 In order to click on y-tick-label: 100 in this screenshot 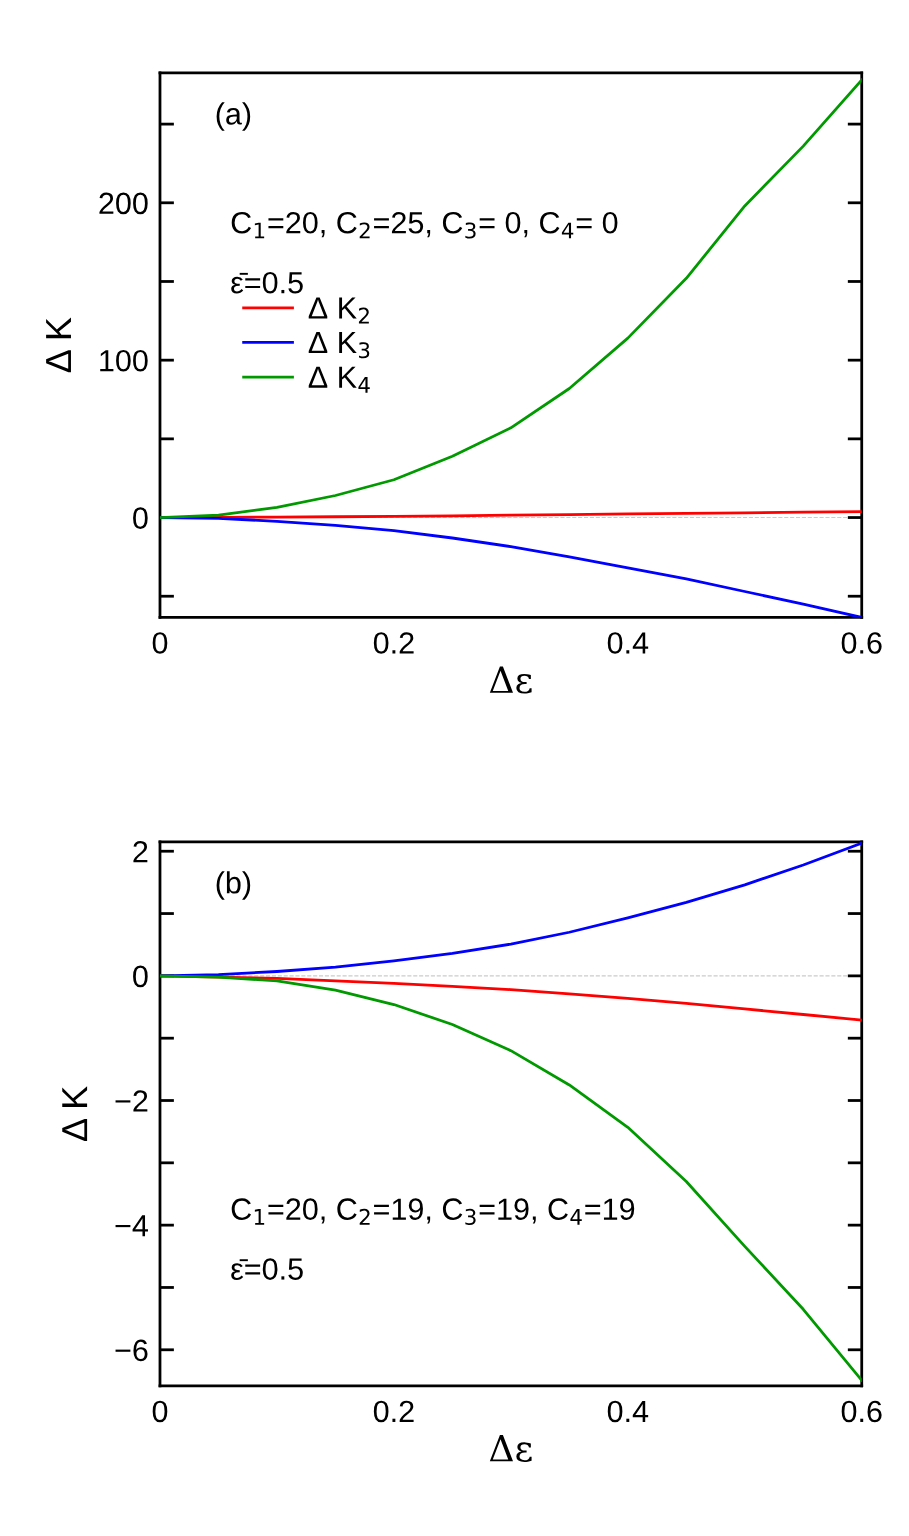, I will do `click(124, 360)`.